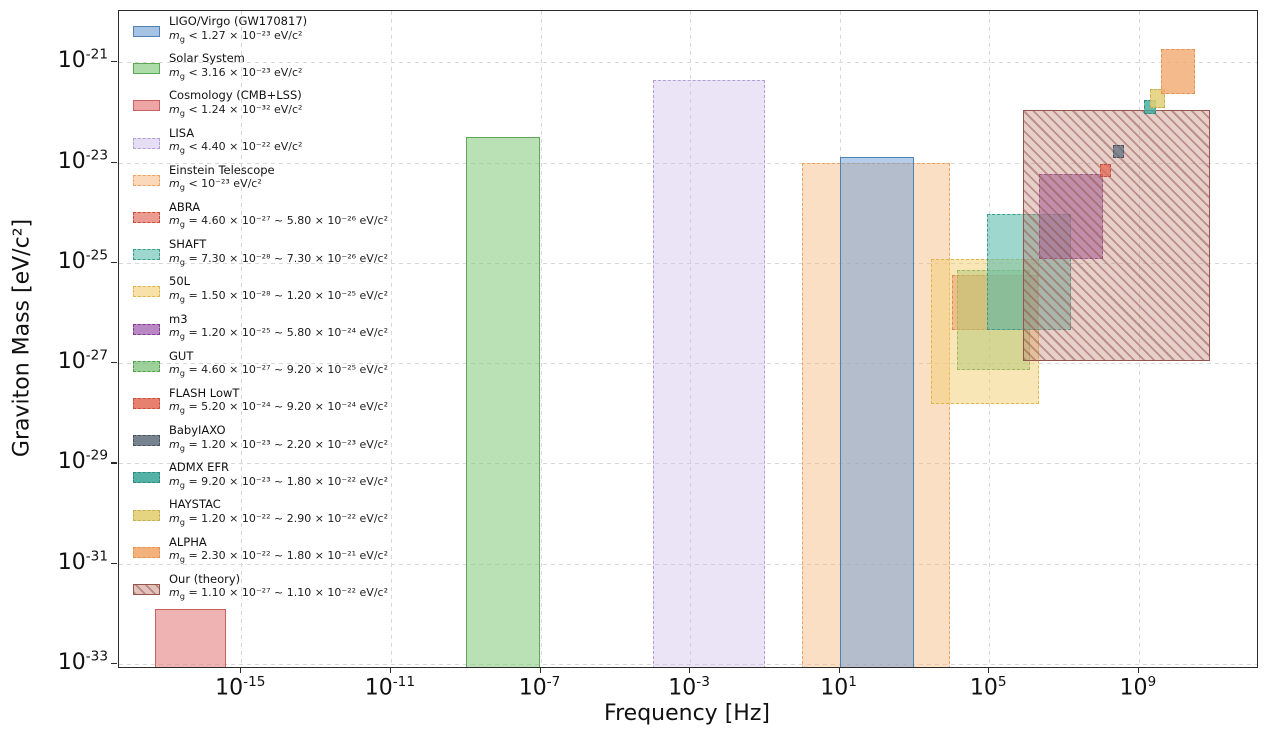 This screenshot has width=1268, height=738. What do you see at coordinates (146, 255) in the screenshot?
I see `legend-swatch-shaft` at bounding box center [146, 255].